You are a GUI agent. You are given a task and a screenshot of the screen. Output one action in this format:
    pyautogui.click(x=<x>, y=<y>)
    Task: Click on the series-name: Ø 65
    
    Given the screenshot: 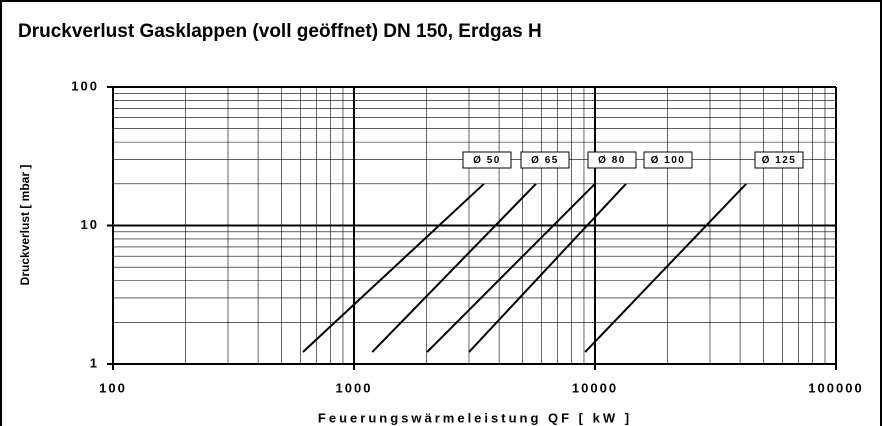 What is the action you would take?
    pyautogui.click(x=545, y=160)
    